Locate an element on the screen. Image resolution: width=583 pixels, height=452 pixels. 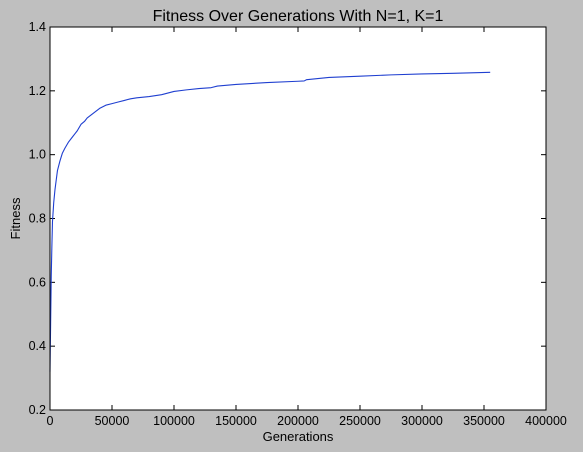
x-axis-label: Generations is located at coordinates (298, 436).